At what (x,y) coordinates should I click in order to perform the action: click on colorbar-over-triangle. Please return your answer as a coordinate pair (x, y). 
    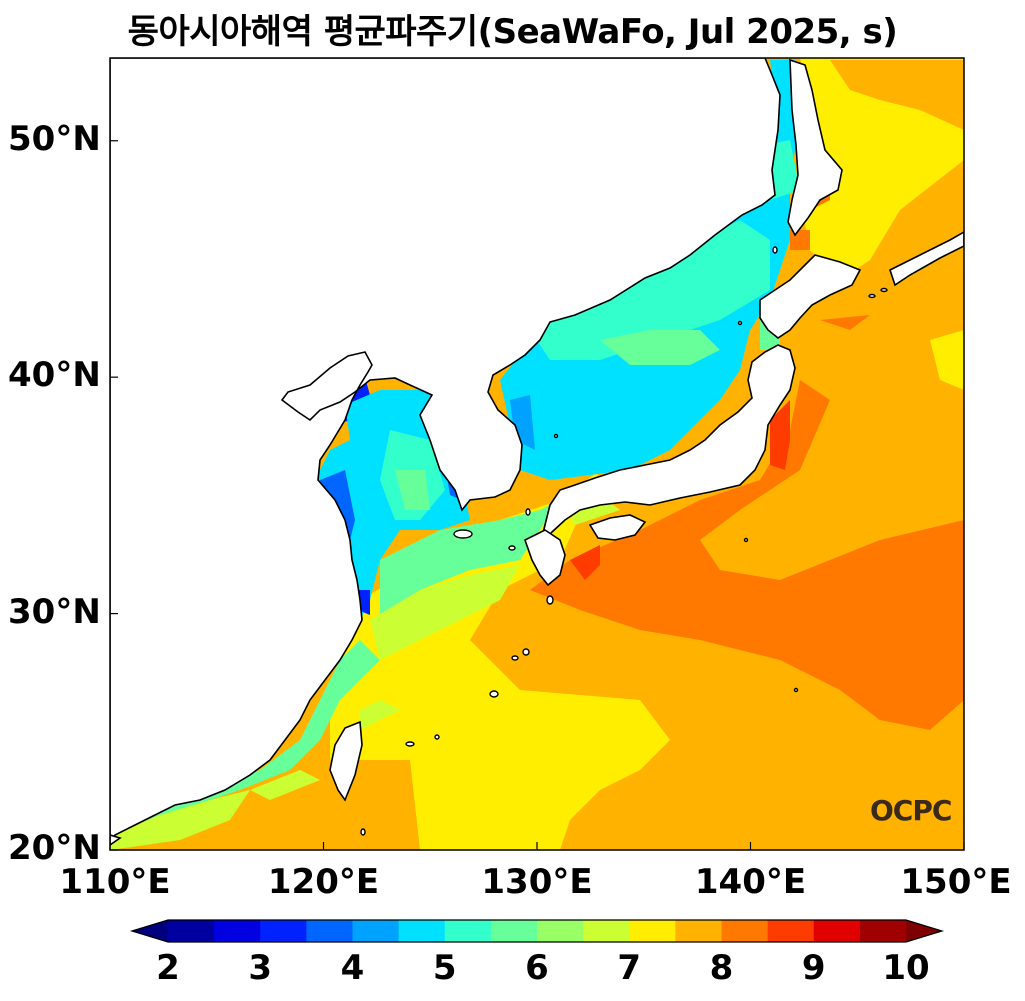
    Looking at the image, I should click on (924, 931).